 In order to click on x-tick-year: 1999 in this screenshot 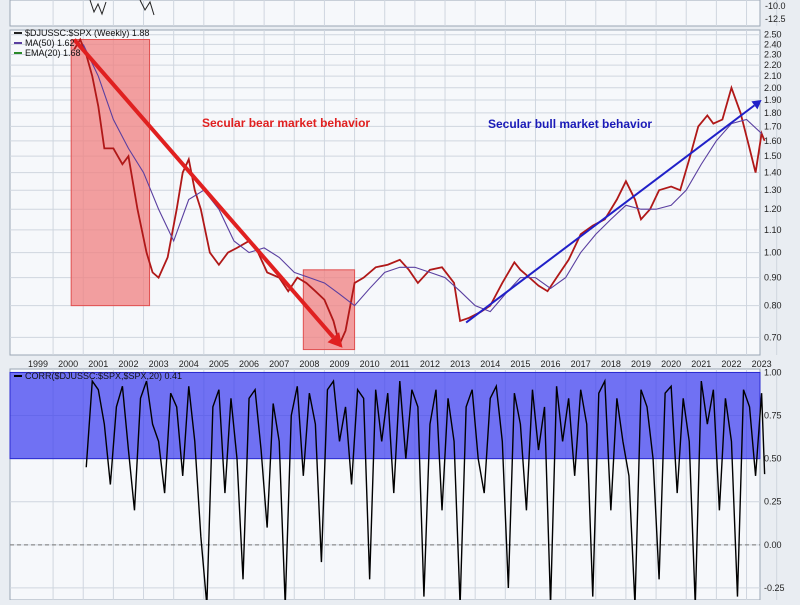, I will do `click(38, 364)`.